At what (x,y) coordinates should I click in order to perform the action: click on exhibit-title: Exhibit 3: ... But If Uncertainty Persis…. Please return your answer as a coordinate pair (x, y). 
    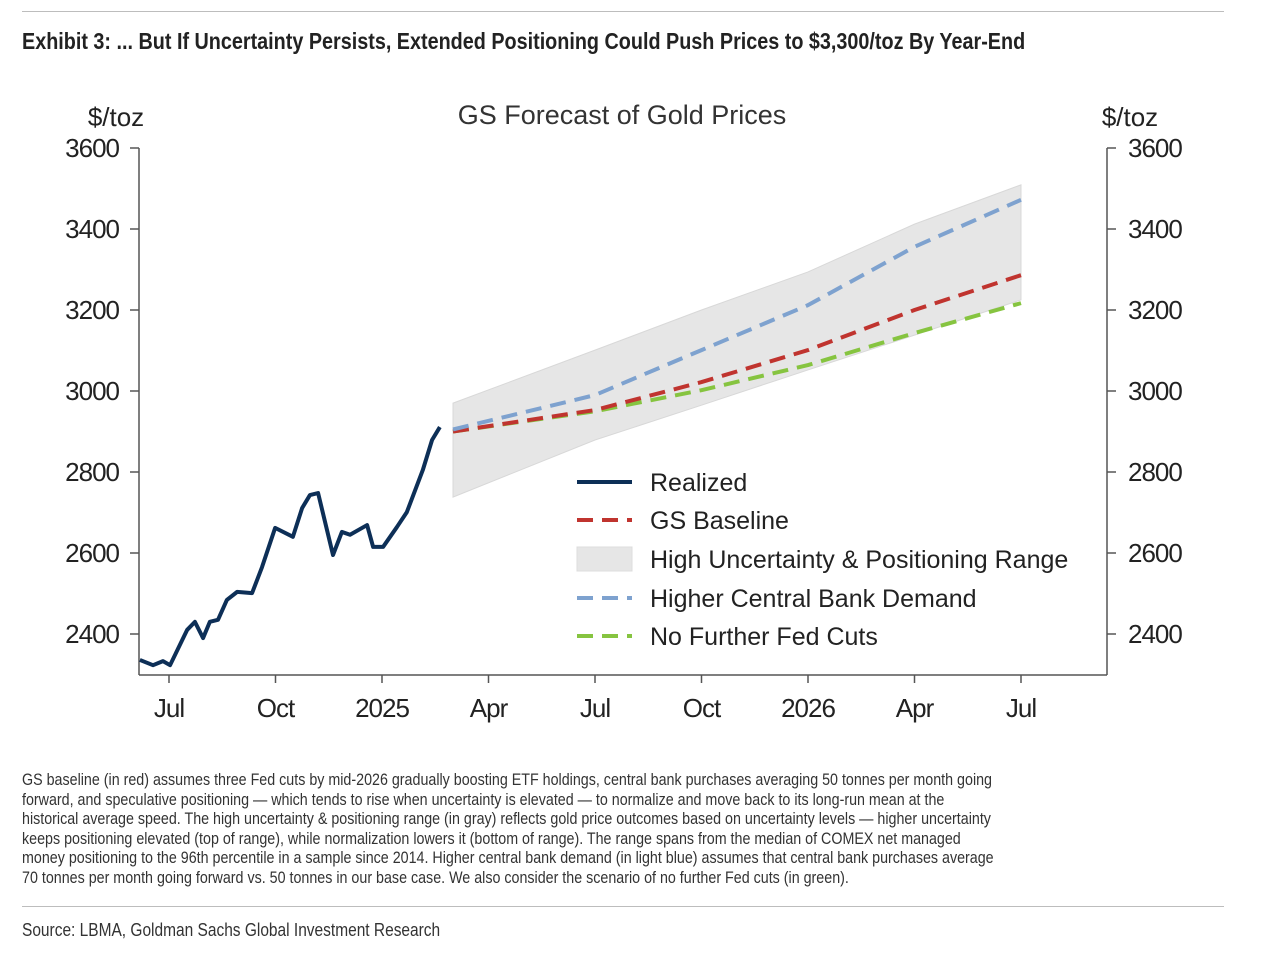
    Looking at the image, I should click on (524, 41).